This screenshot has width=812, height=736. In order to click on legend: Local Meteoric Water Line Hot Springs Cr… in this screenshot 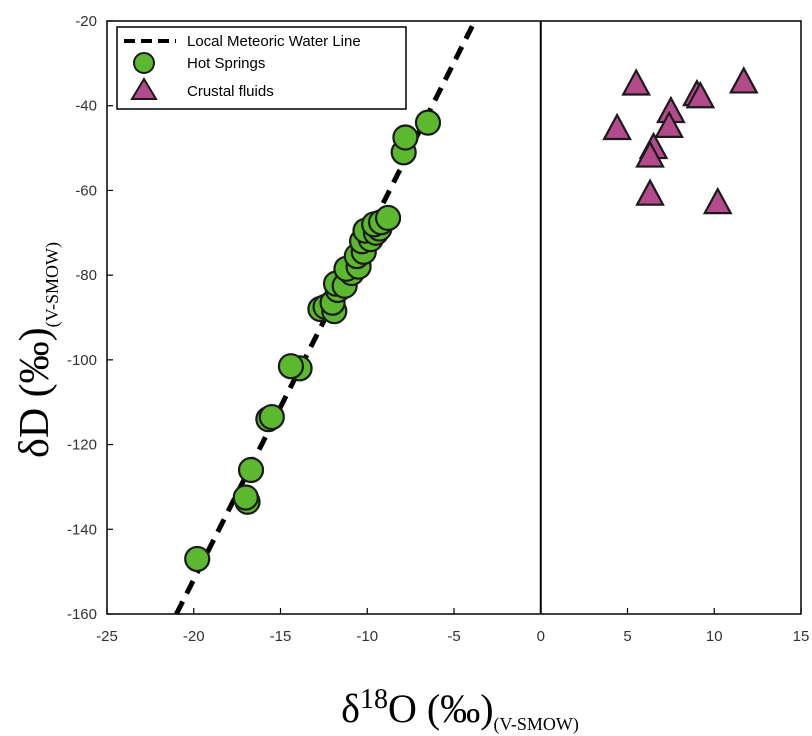, I will do `click(261, 68)`.